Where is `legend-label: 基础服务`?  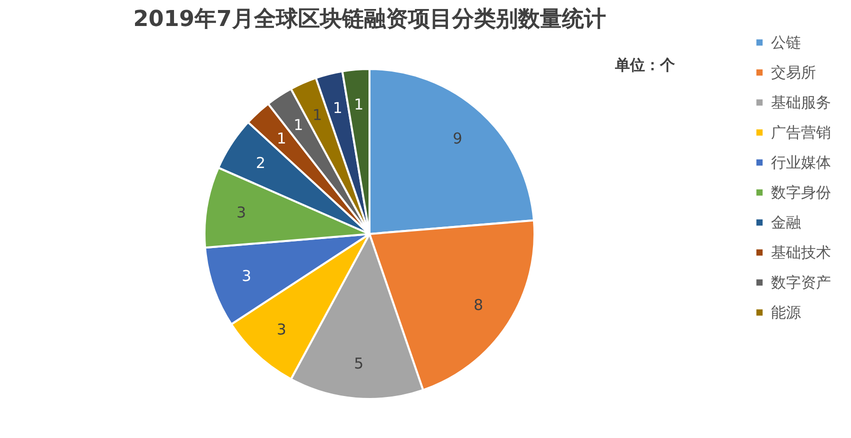 legend-label: 基础服务 is located at coordinates (801, 103).